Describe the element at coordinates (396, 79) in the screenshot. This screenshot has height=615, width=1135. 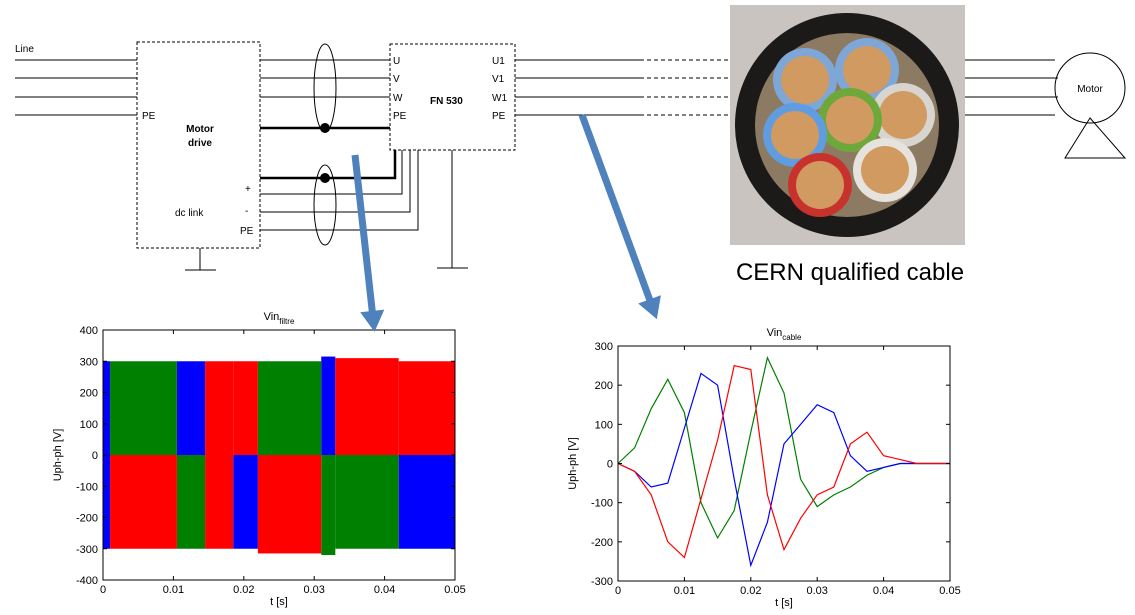
I see `label: V` at that location.